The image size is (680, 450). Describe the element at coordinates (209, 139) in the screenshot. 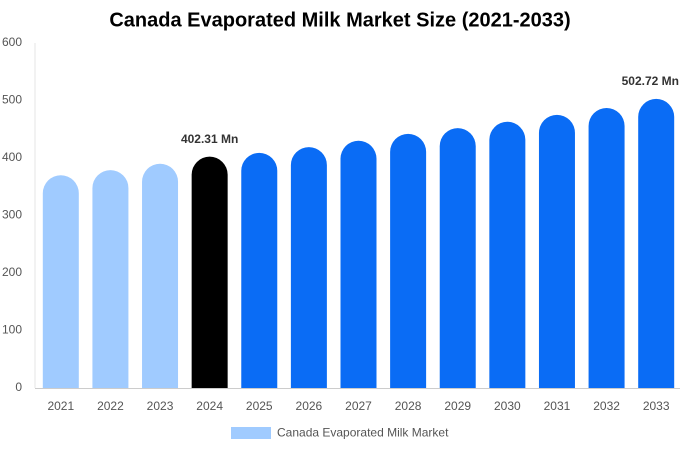

I see `value-label: 402.31 Mn` at that location.